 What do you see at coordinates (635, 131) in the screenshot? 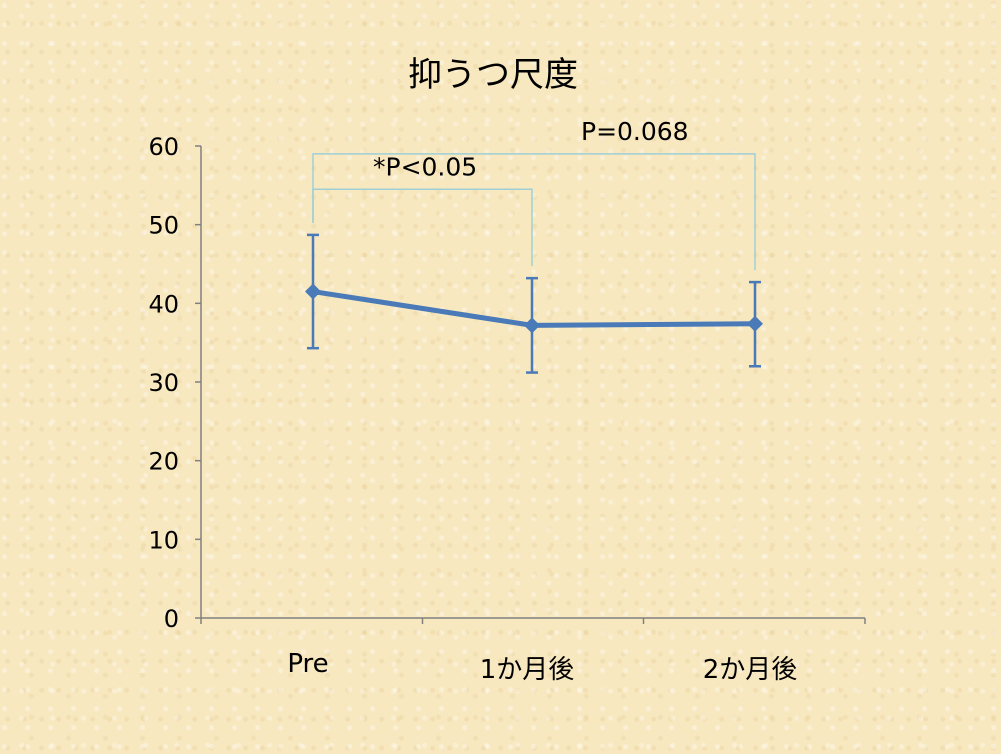
I see `significance-label: P=0.068` at bounding box center [635, 131].